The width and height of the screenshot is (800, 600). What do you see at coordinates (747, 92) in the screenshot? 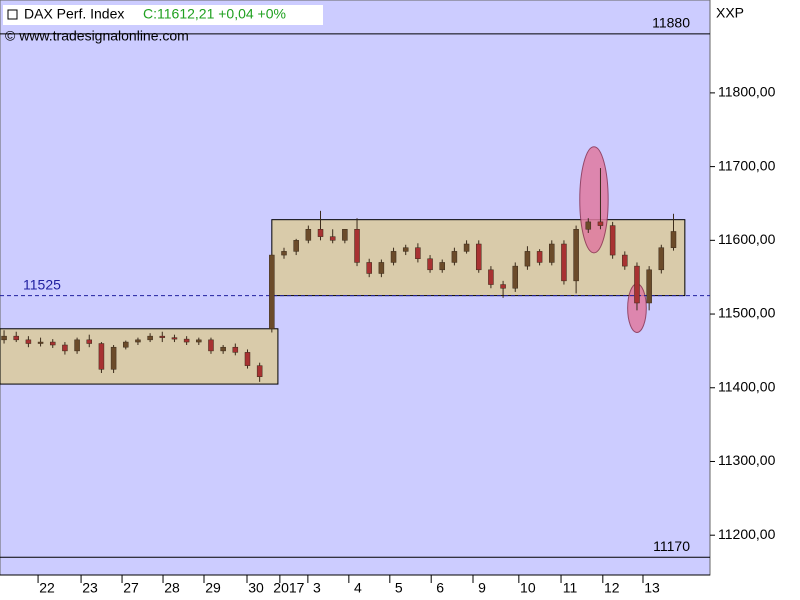
I see `y-tick-label: 11800,00` at bounding box center [747, 92].